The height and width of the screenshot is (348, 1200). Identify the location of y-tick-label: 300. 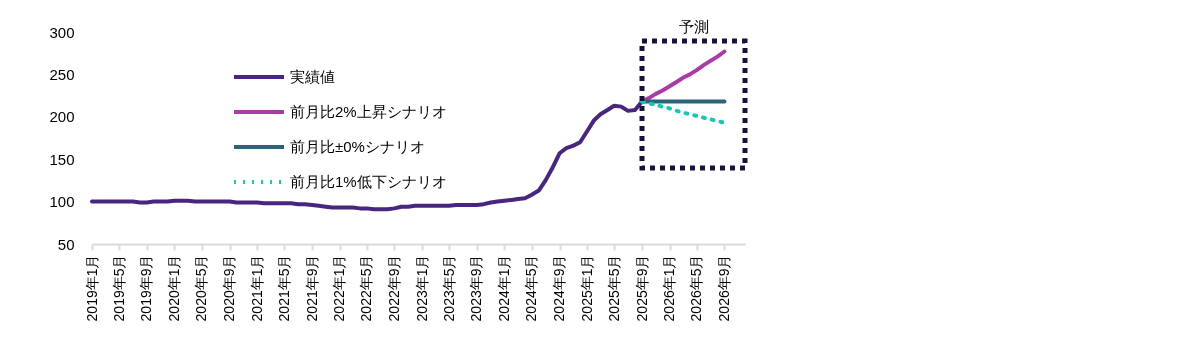
(62, 32).